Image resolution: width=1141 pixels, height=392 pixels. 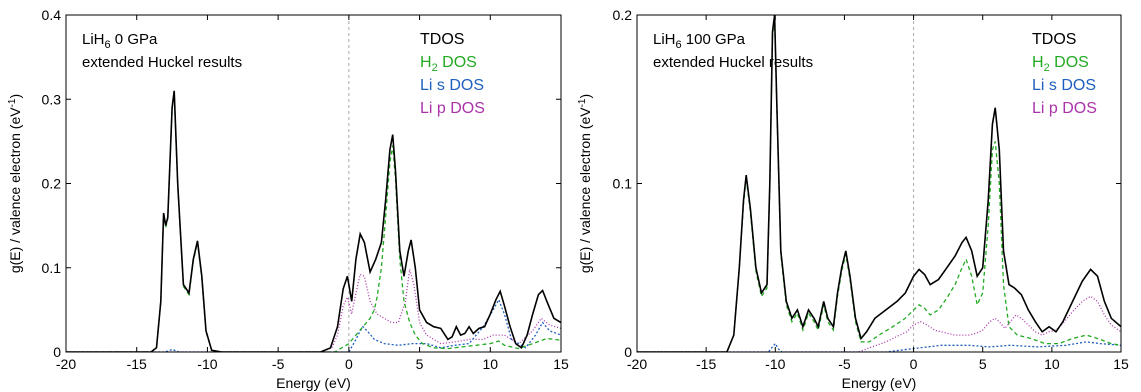 What do you see at coordinates (699, 41) in the screenshot?
I see `chart-title: LiH6 100 GPa` at bounding box center [699, 41].